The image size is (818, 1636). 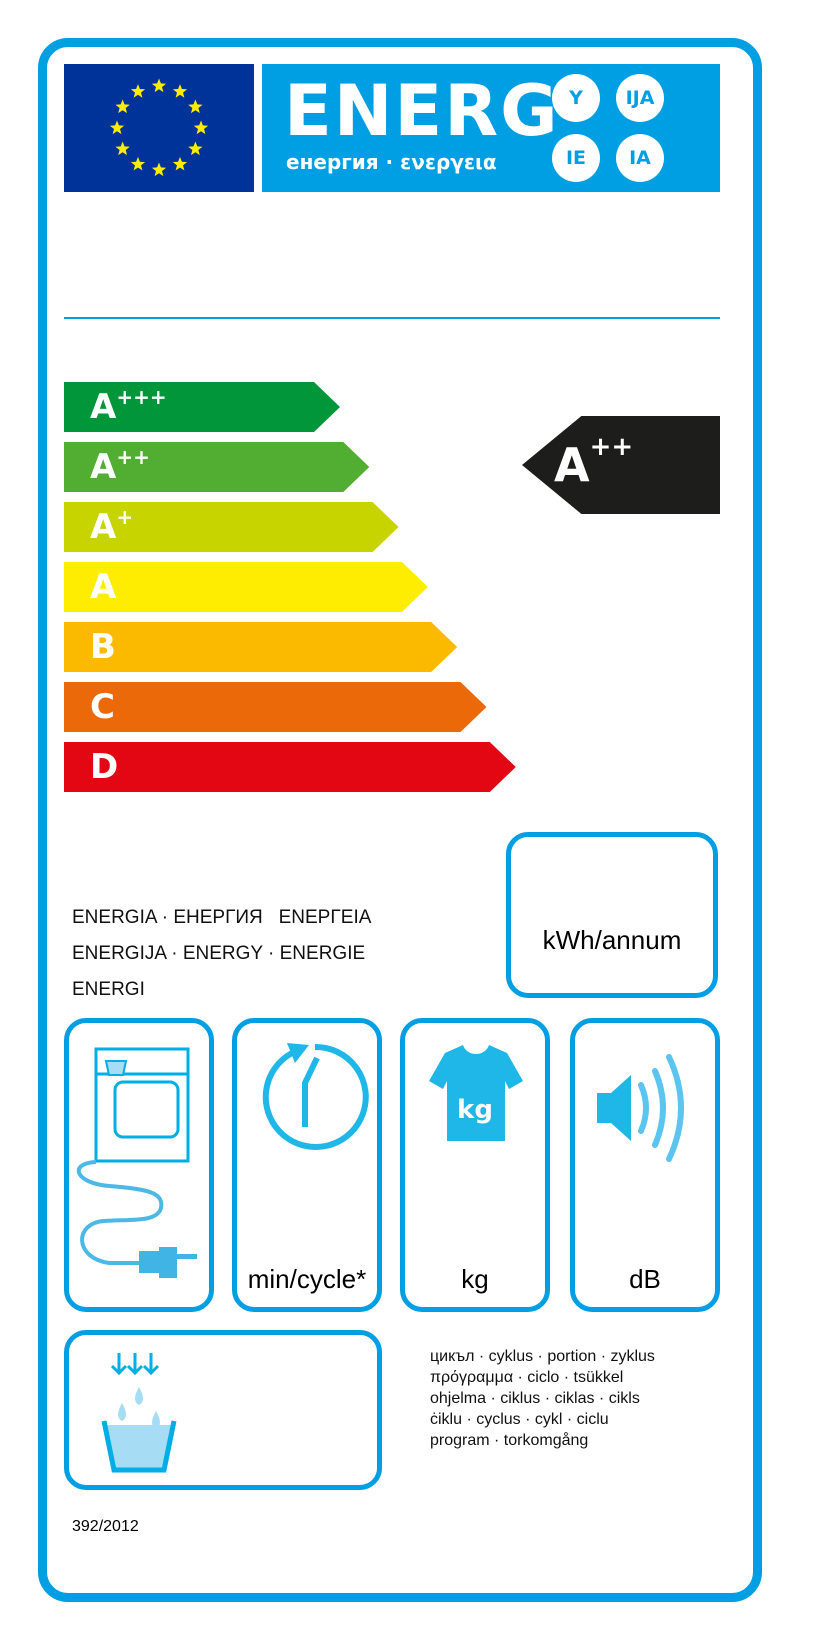 What do you see at coordinates (217, 467) in the screenshot?
I see `scale-bar-1: A++` at bounding box center [217, 467].